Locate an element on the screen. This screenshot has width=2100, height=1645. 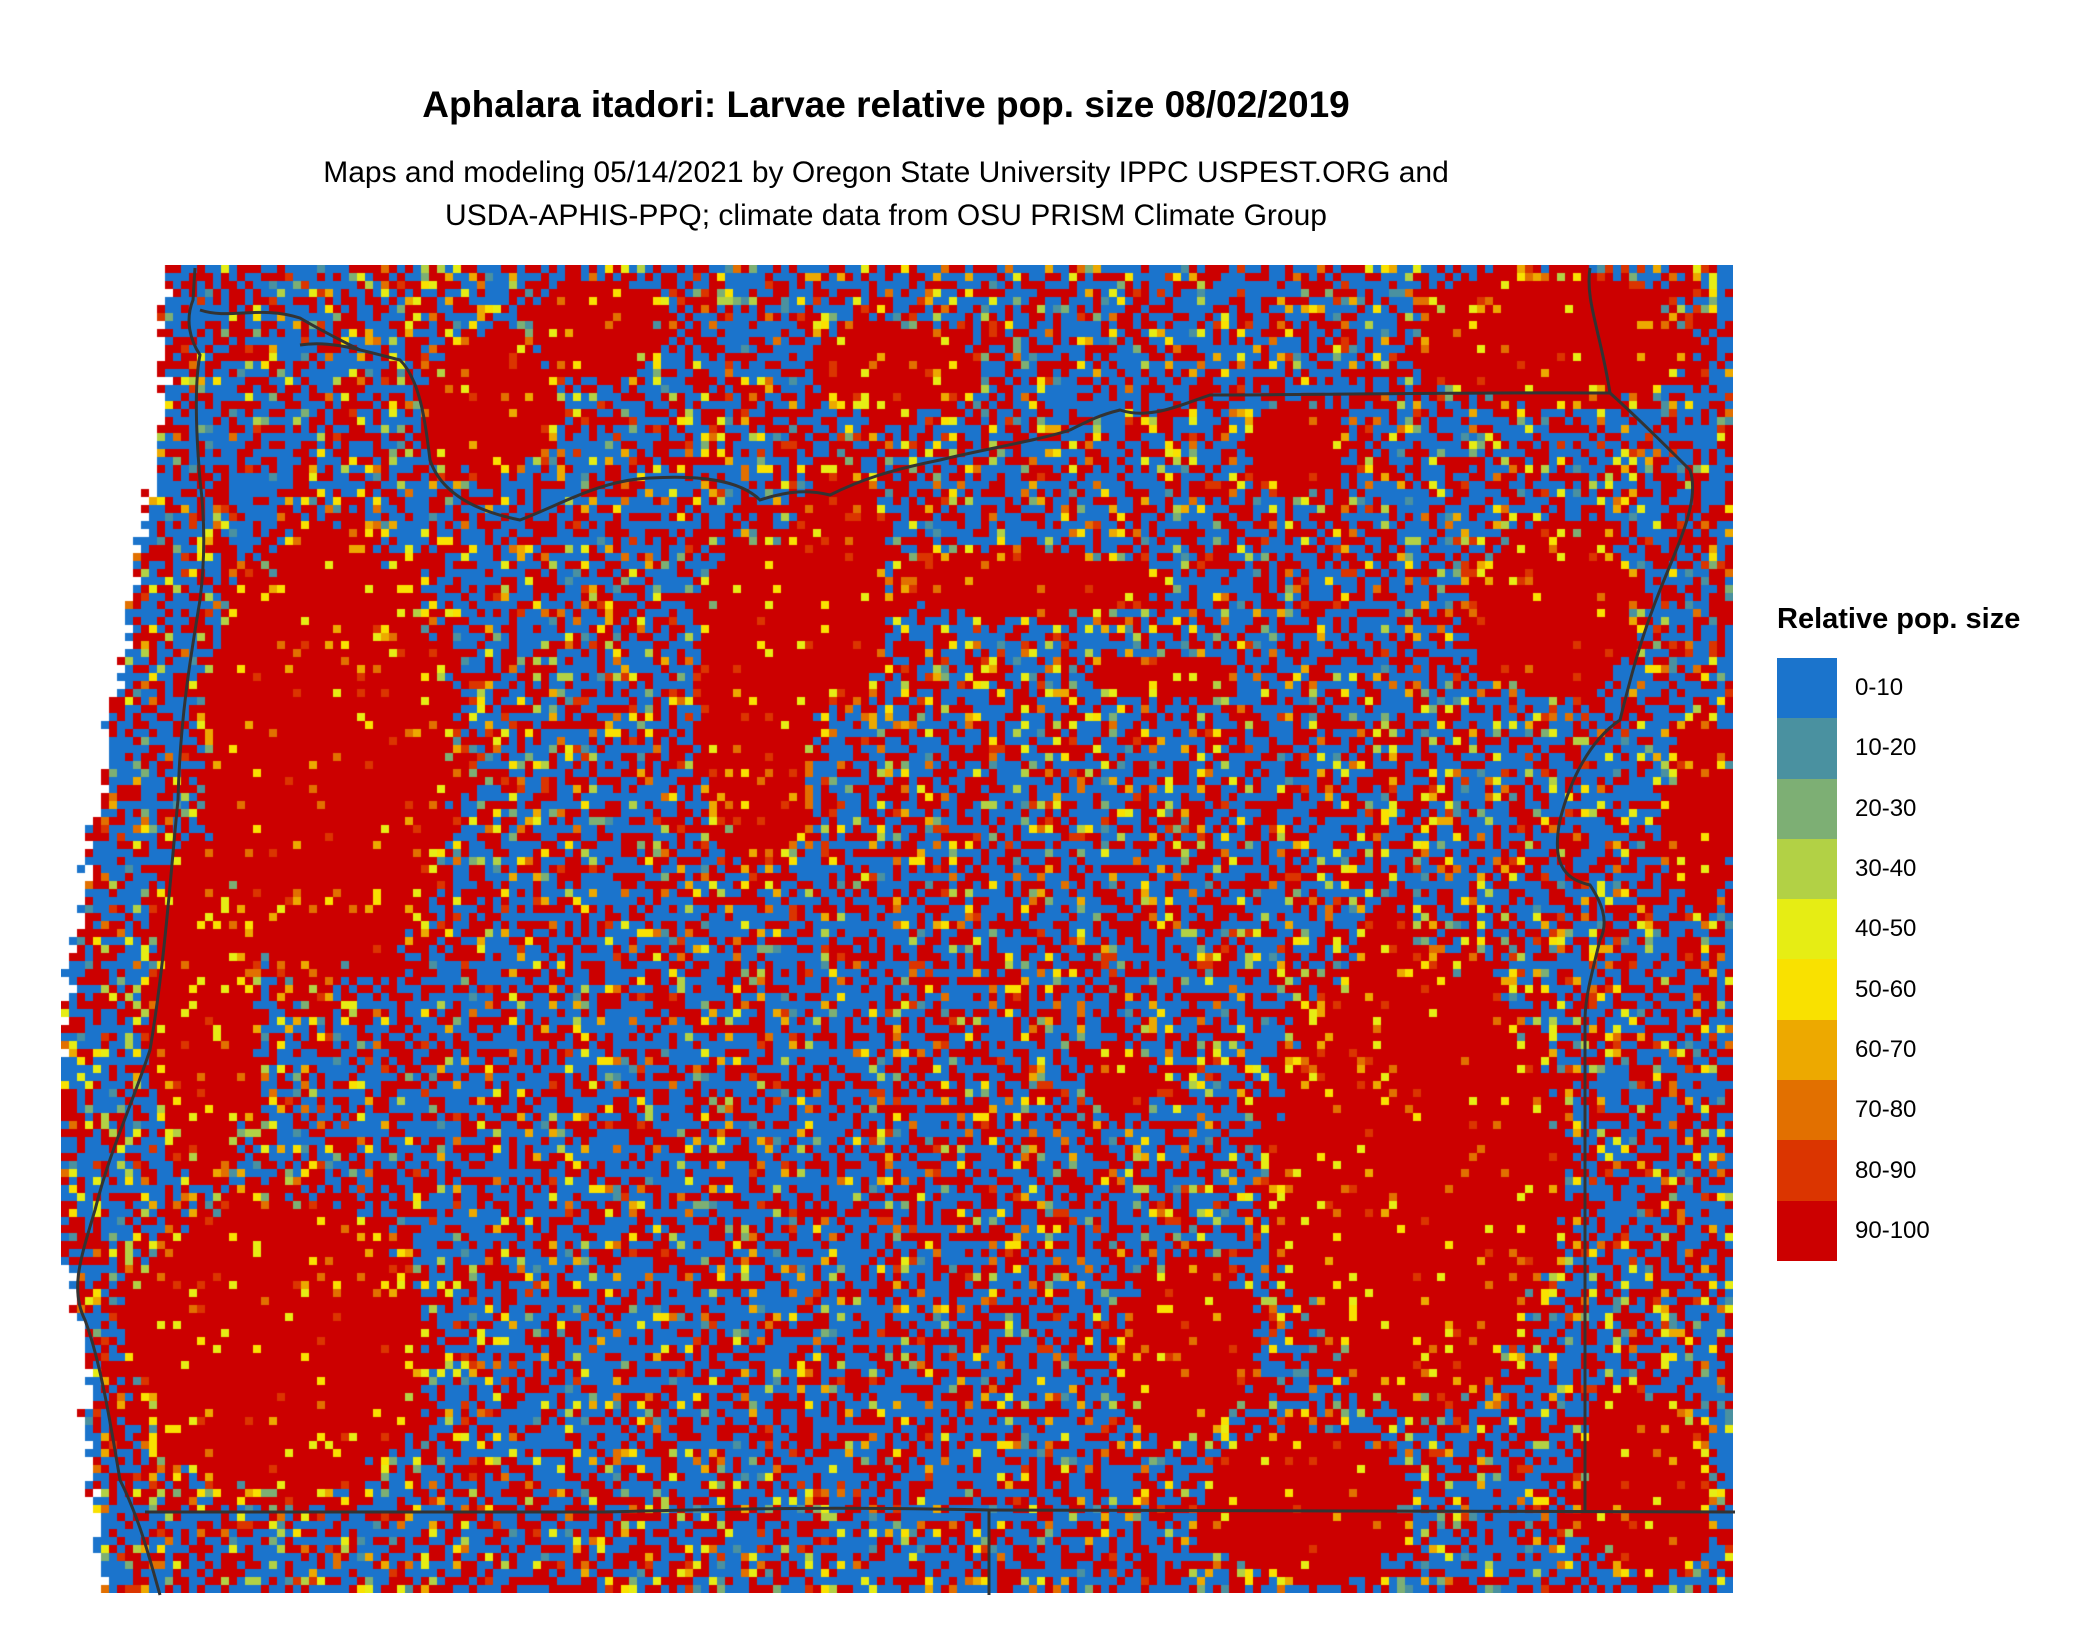
legend-item: 60-70 is located at coordinates (1898, 1050).